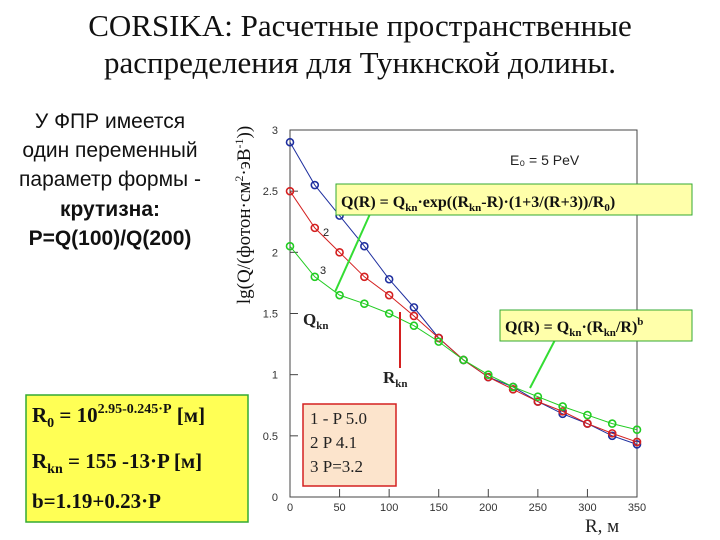 This screenshot has height=540, width=720. Describe the element at coordinates (243, 215) in the screenshot. I see `y-axis-label: lg(Q/(фотон·см2·эВ-1))` at that location.